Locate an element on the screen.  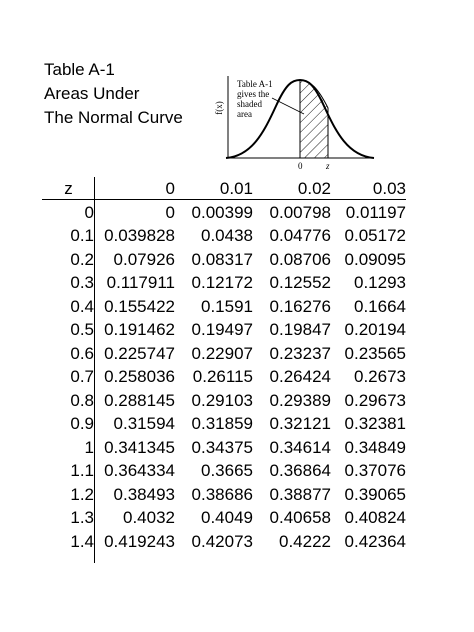
table-row: 0.9 0.31594 0.31859 0.32121 0.32381 is located at coordinates (224, 424).